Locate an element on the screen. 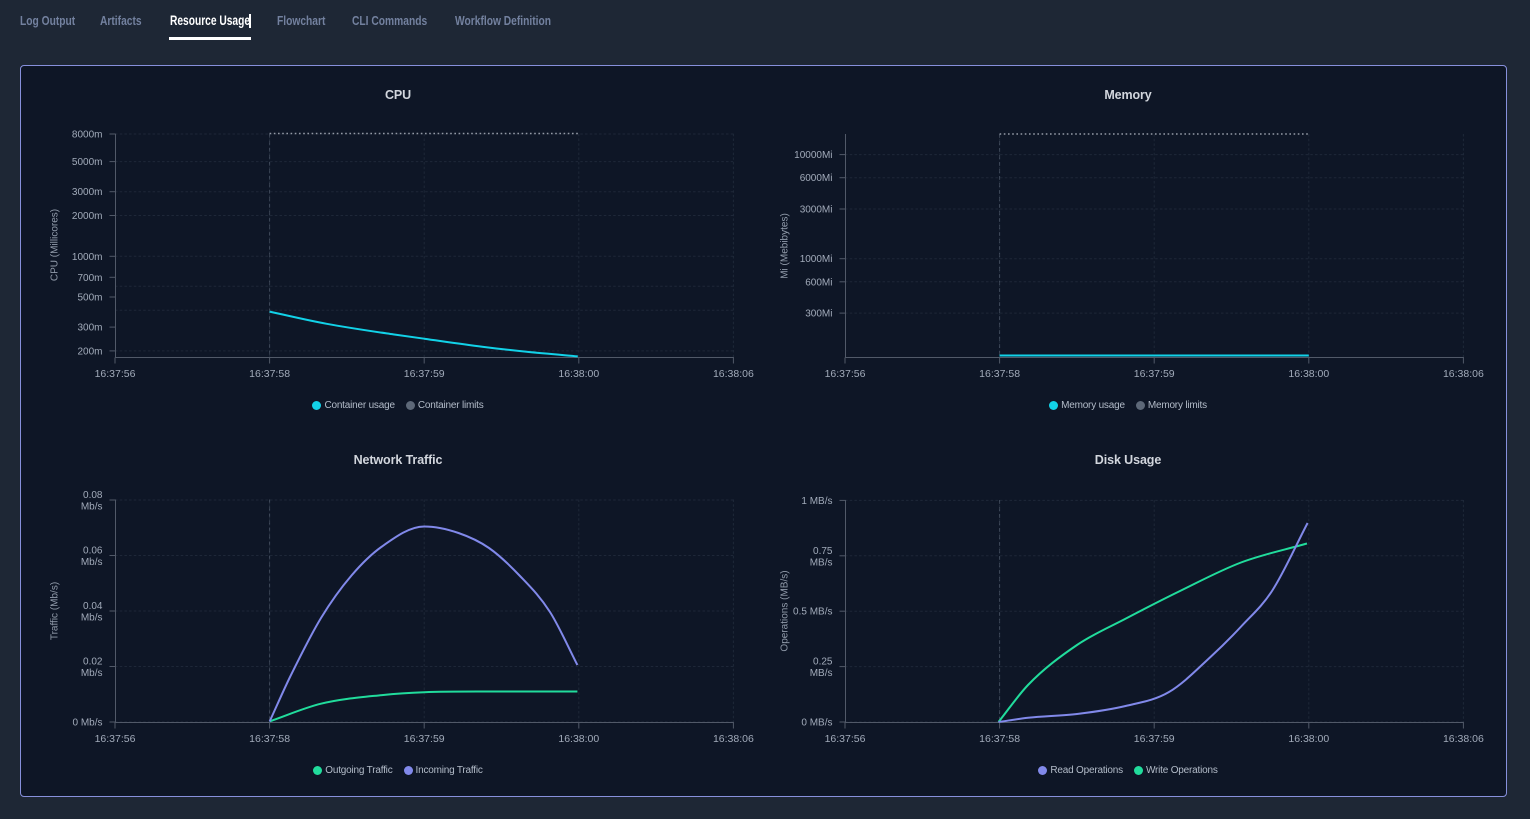 The height and width of the screenshot is (819, 1530). svg-text: 2000m is located at coordinates (87, 216).